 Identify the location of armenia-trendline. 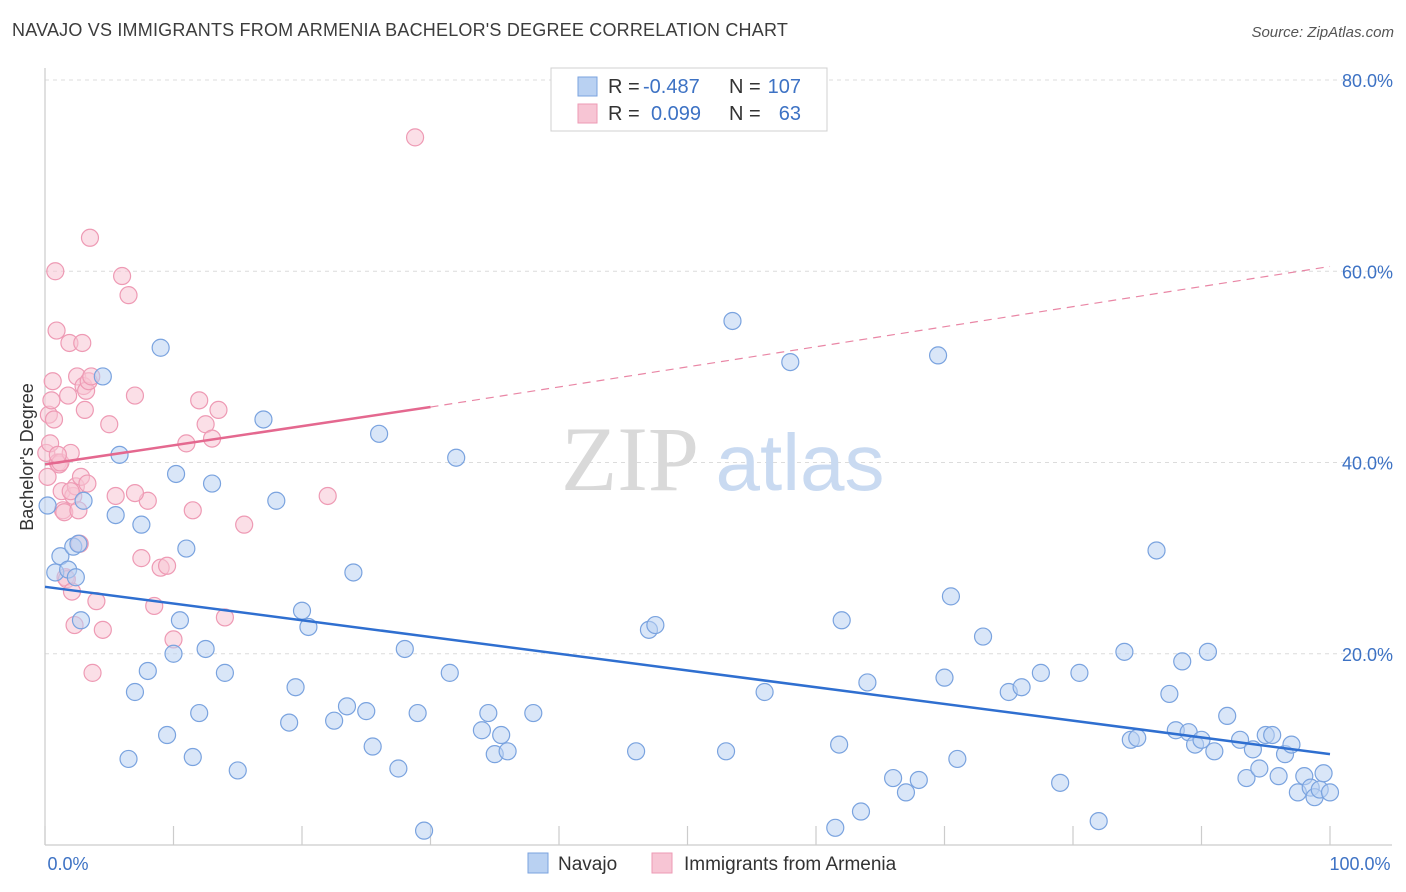
(237, 435).